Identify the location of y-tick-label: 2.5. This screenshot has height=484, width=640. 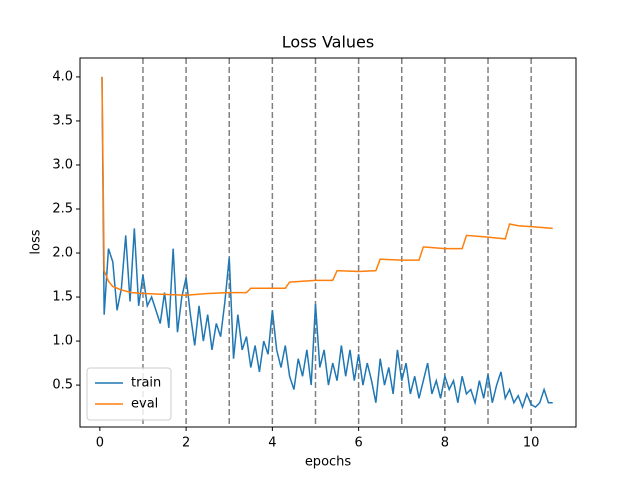
(62, 208).